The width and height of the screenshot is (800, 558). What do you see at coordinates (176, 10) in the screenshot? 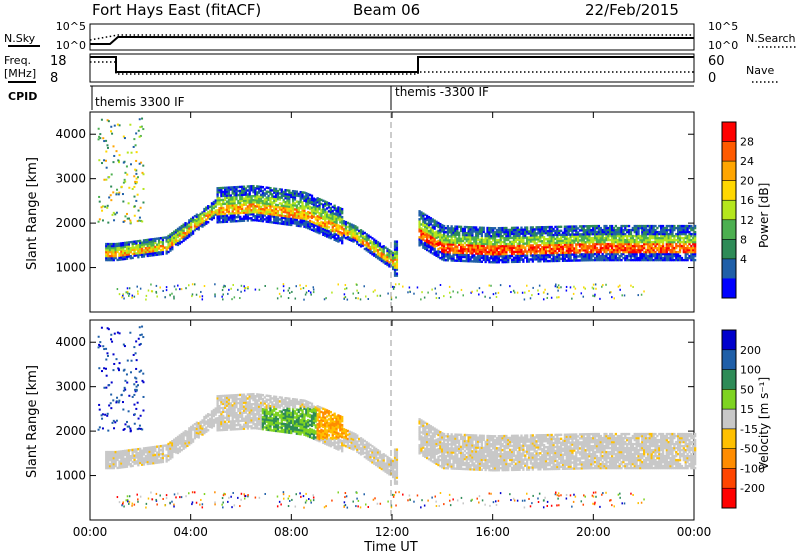
I see `site-title: Fort Hays East (fitACF)` at bounding box center [176, 10].